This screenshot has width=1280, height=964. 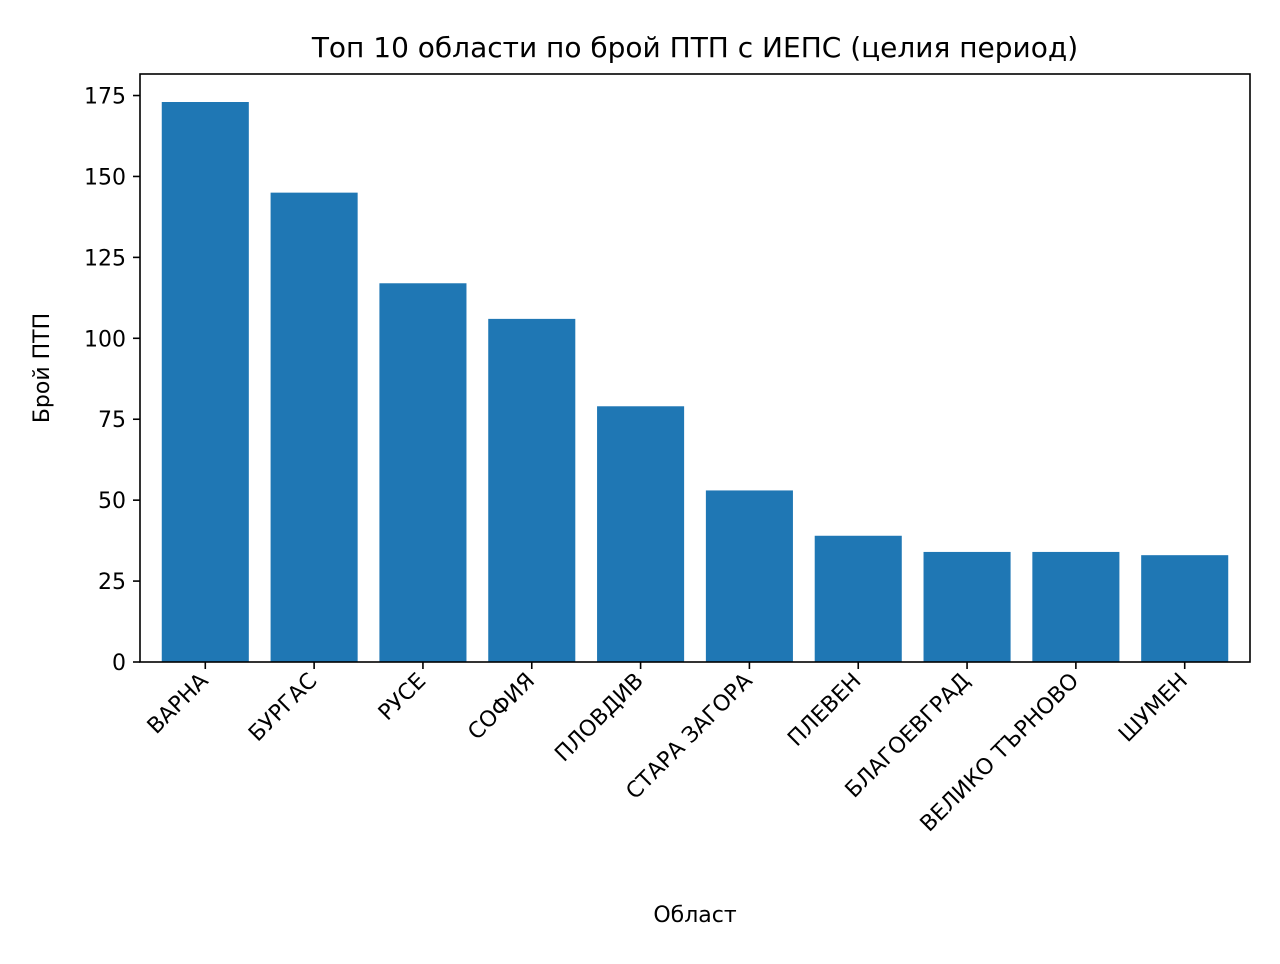 What do you see at coordinates (105, 258) in the screenshot?
I see `y-tick-label: 125` at bounding box center [105, 258].